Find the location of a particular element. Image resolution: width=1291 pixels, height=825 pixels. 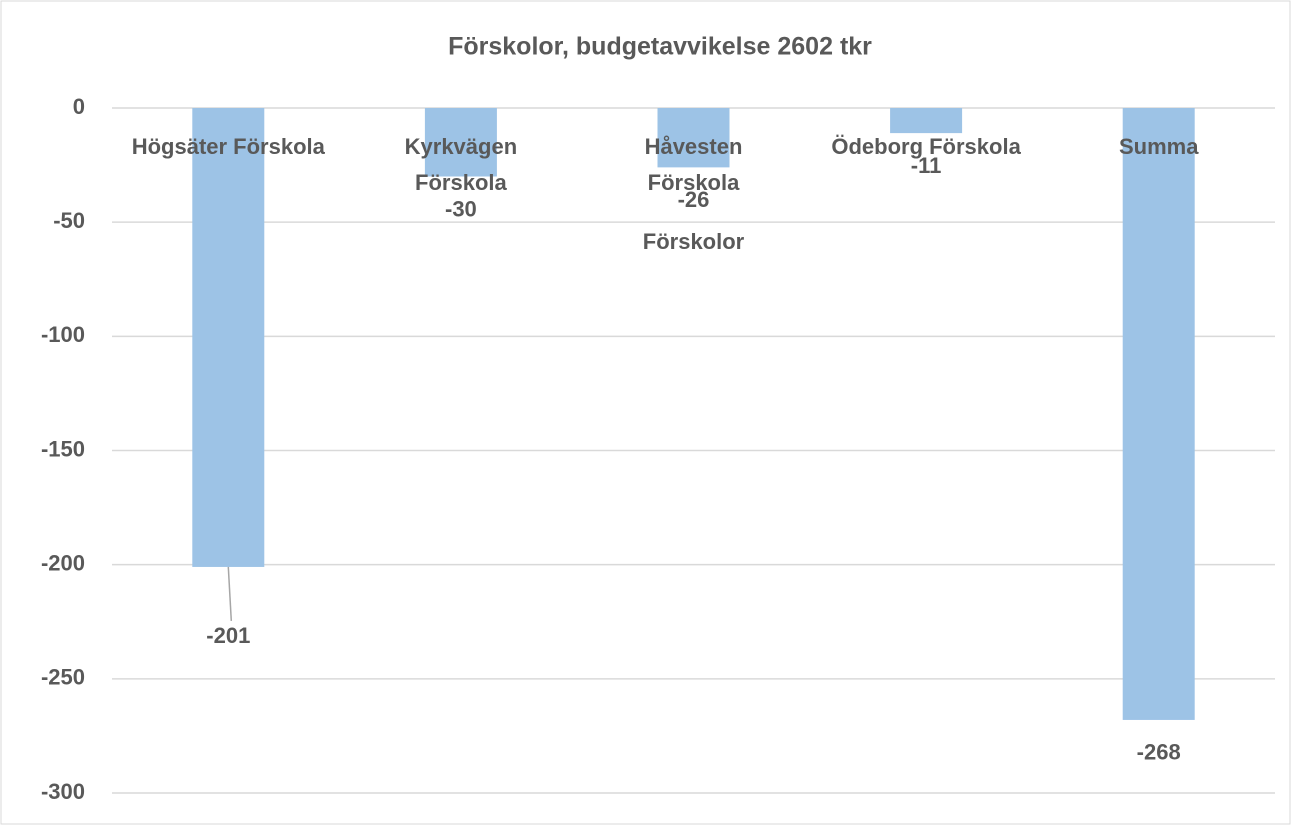

y-tick-label: 0 is located at coordinates (79, 106).